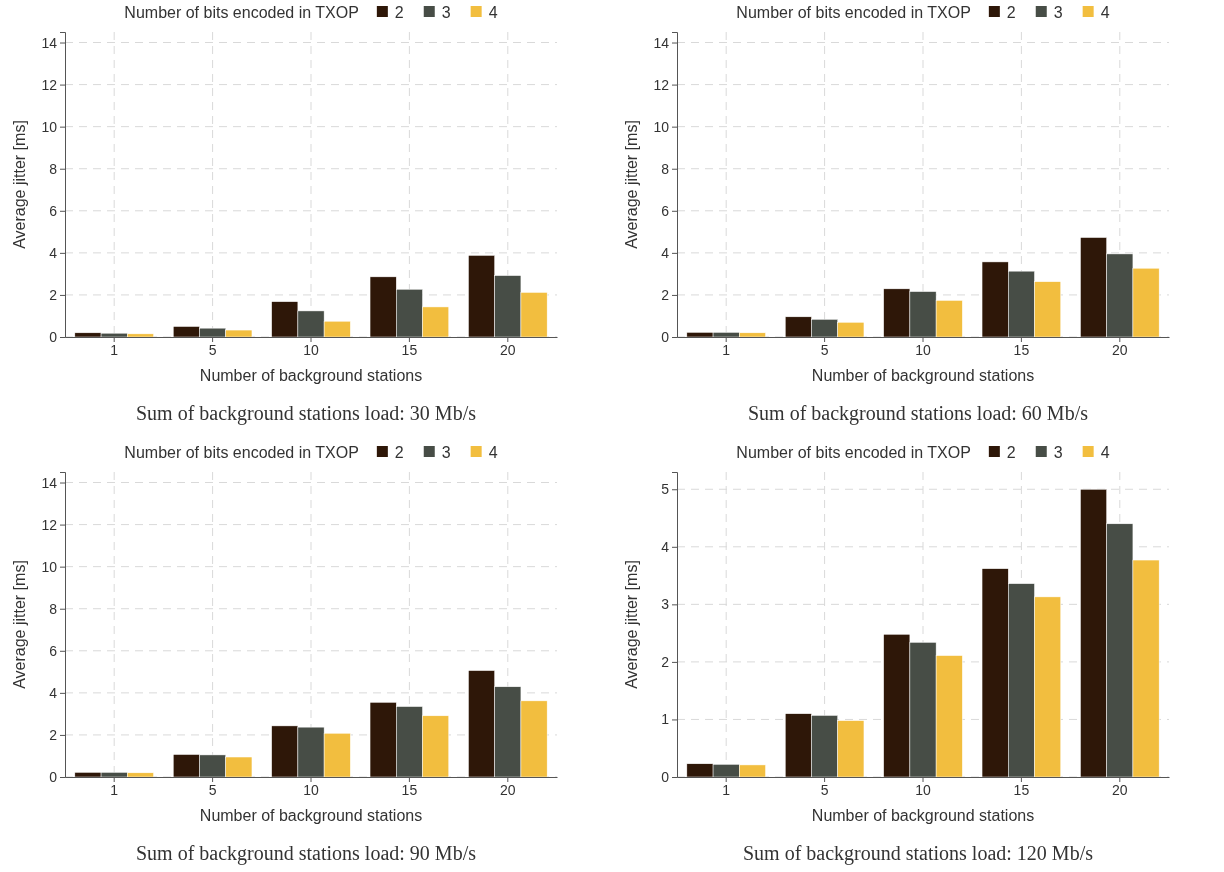 The height and width of the screenshot is (872, 1224). I want to click on text: Sum of background stations load: 90 Mb/s, so click(306, 853).